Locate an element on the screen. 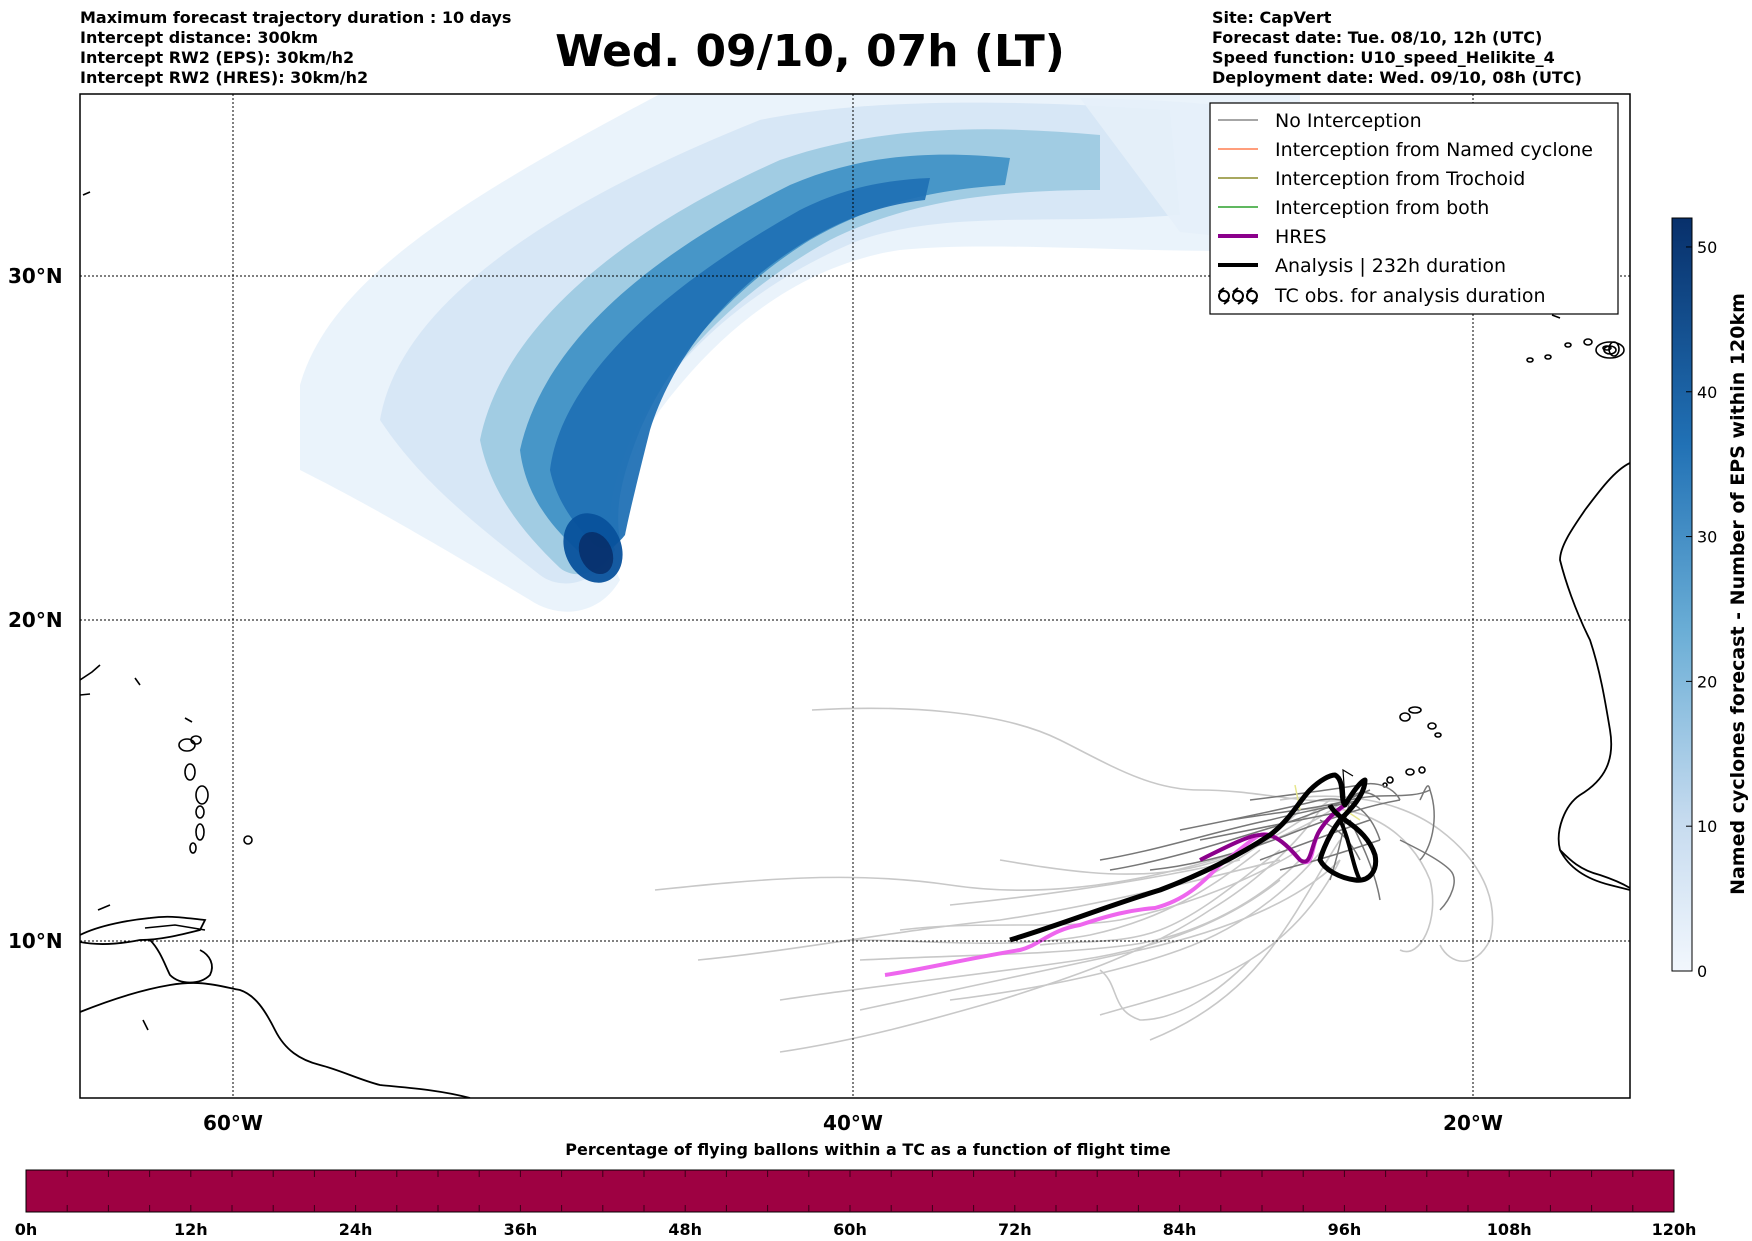 This screenshot has width=1752, height=1241. colorbar-tick-label: 10 is located at coordinates (1707, 826).